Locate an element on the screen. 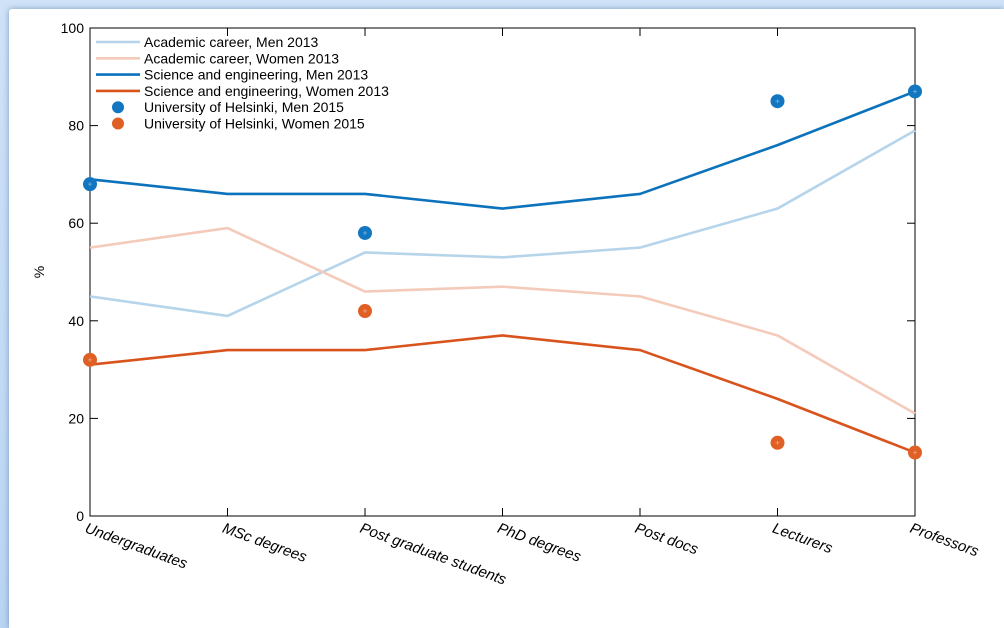 The width and height of the screenshot is (1004, 628). y-tick-label: 80 is located at coordinates (76, 126).